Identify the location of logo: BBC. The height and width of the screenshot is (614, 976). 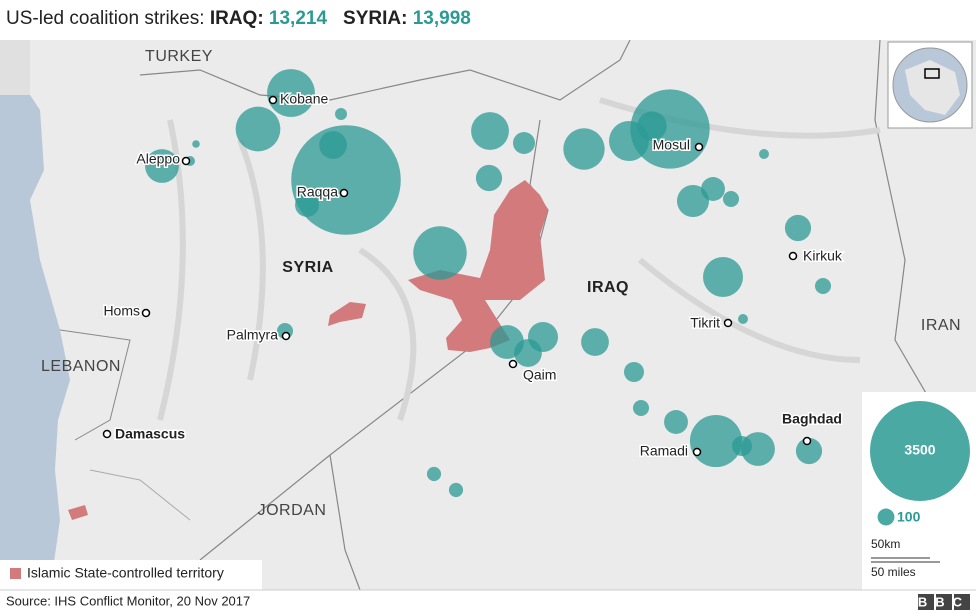
(944, 602).